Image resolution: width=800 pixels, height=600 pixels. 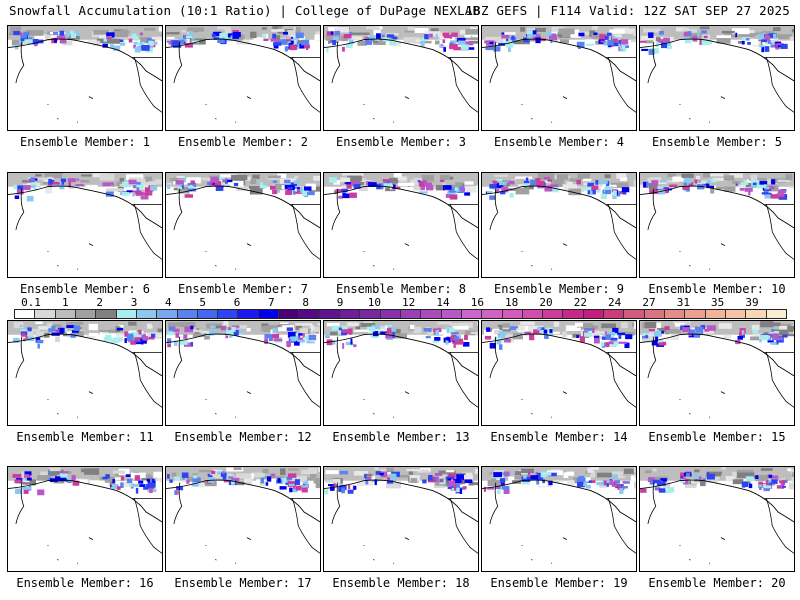 What do you see at coordinates (559, 142) in the screenshot?
I see `ensemble-member-label: Ensemble Member: 4` at bounding box center [559, 142].